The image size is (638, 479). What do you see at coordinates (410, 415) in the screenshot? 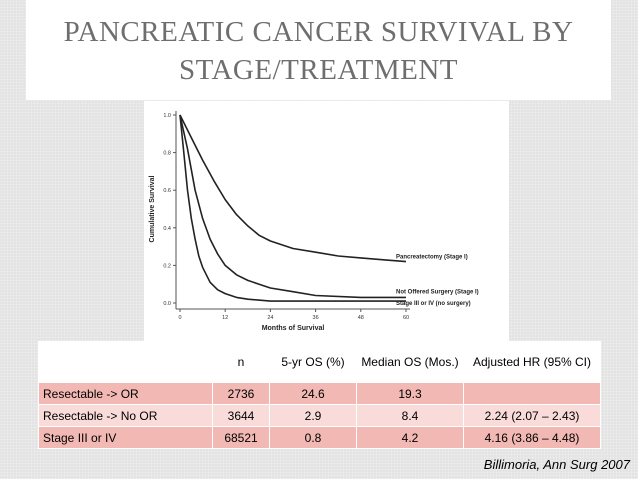
I see `table-cell: 8.4` at bounding box center [410, 415].